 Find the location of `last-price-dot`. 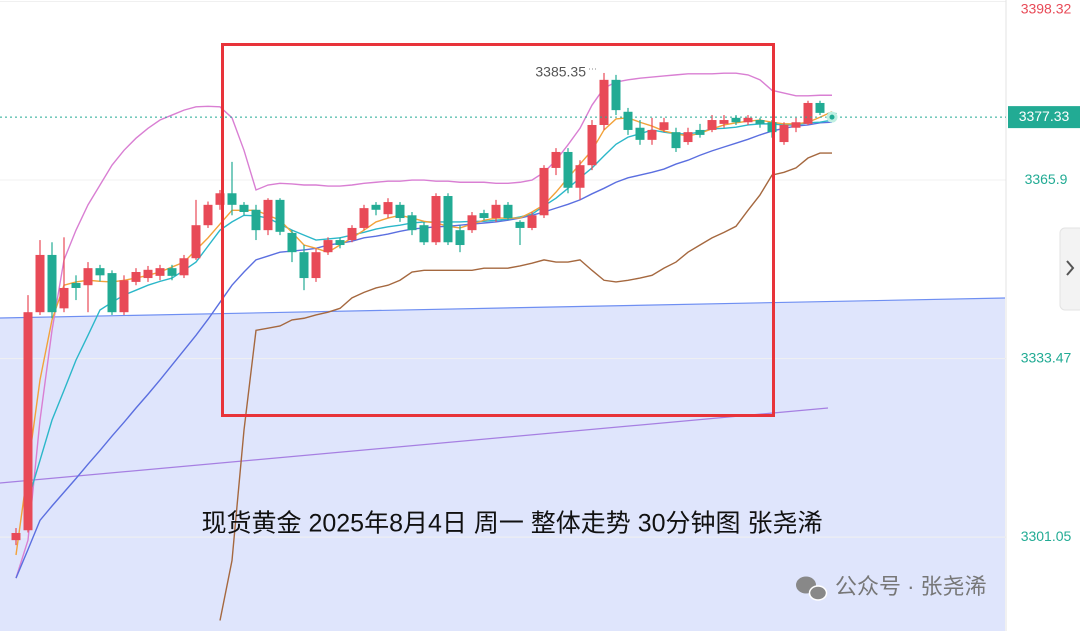

last-price-dot is located at coordinates (832, 117).